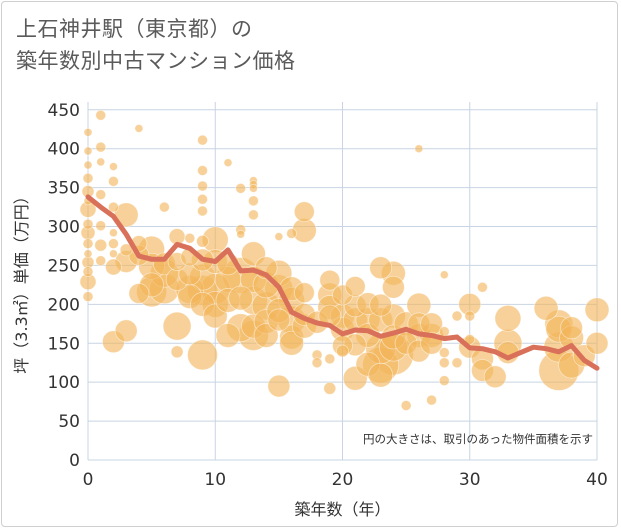 This screenshot has height=530, width=621. What do you see at coordinates (64, 111) in the screenshot?
I see `y-tick-label: 450` at bounding box center [64, 111].